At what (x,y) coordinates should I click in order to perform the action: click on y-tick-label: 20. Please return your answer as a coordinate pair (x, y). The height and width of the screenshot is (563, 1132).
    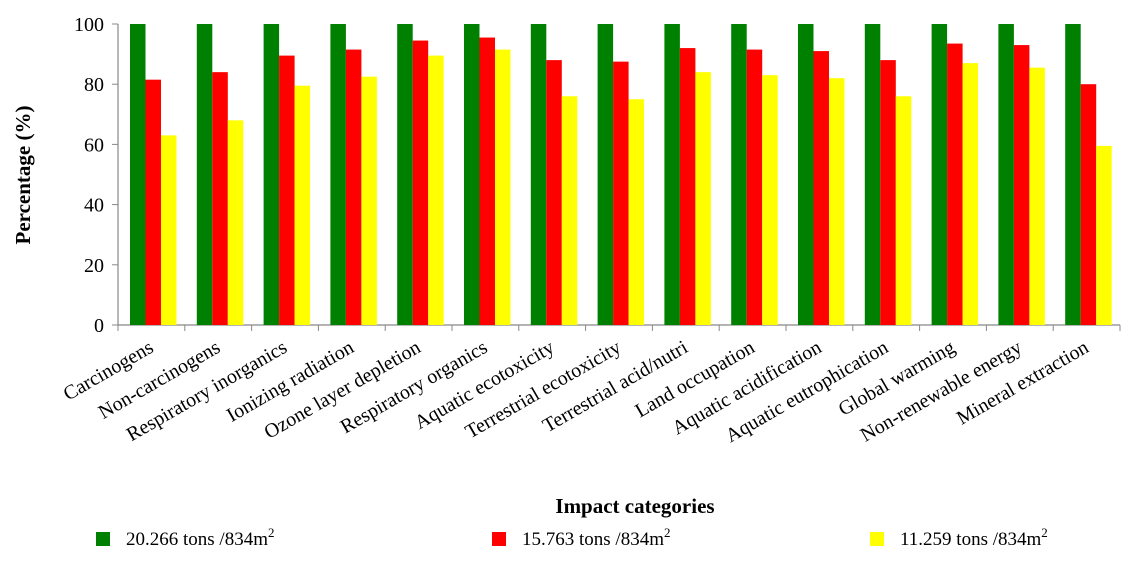
    Looking at the image, I should click on (94, 266).